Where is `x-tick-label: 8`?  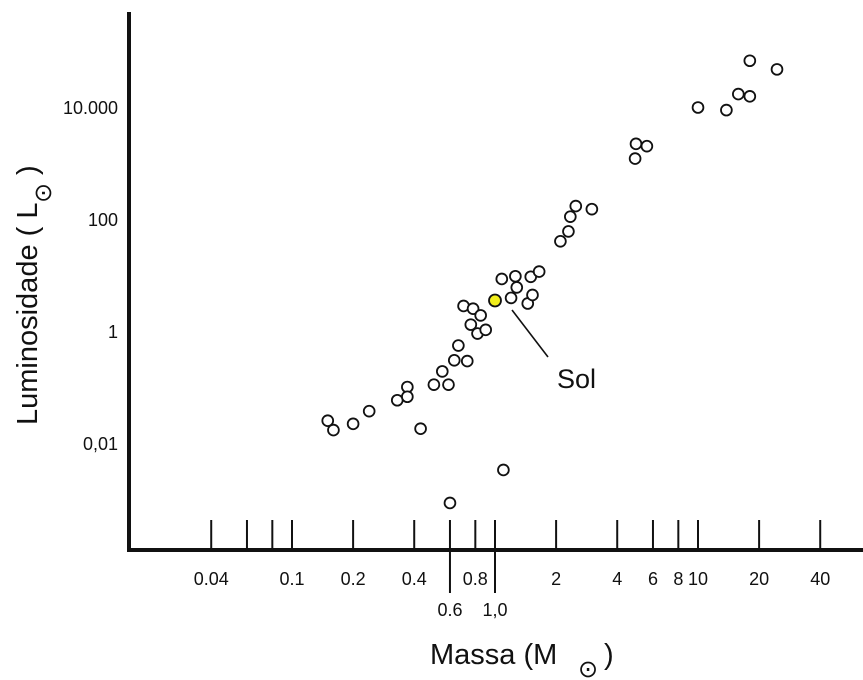 x-tick-label: 8 is located at coordinates (678, 579).